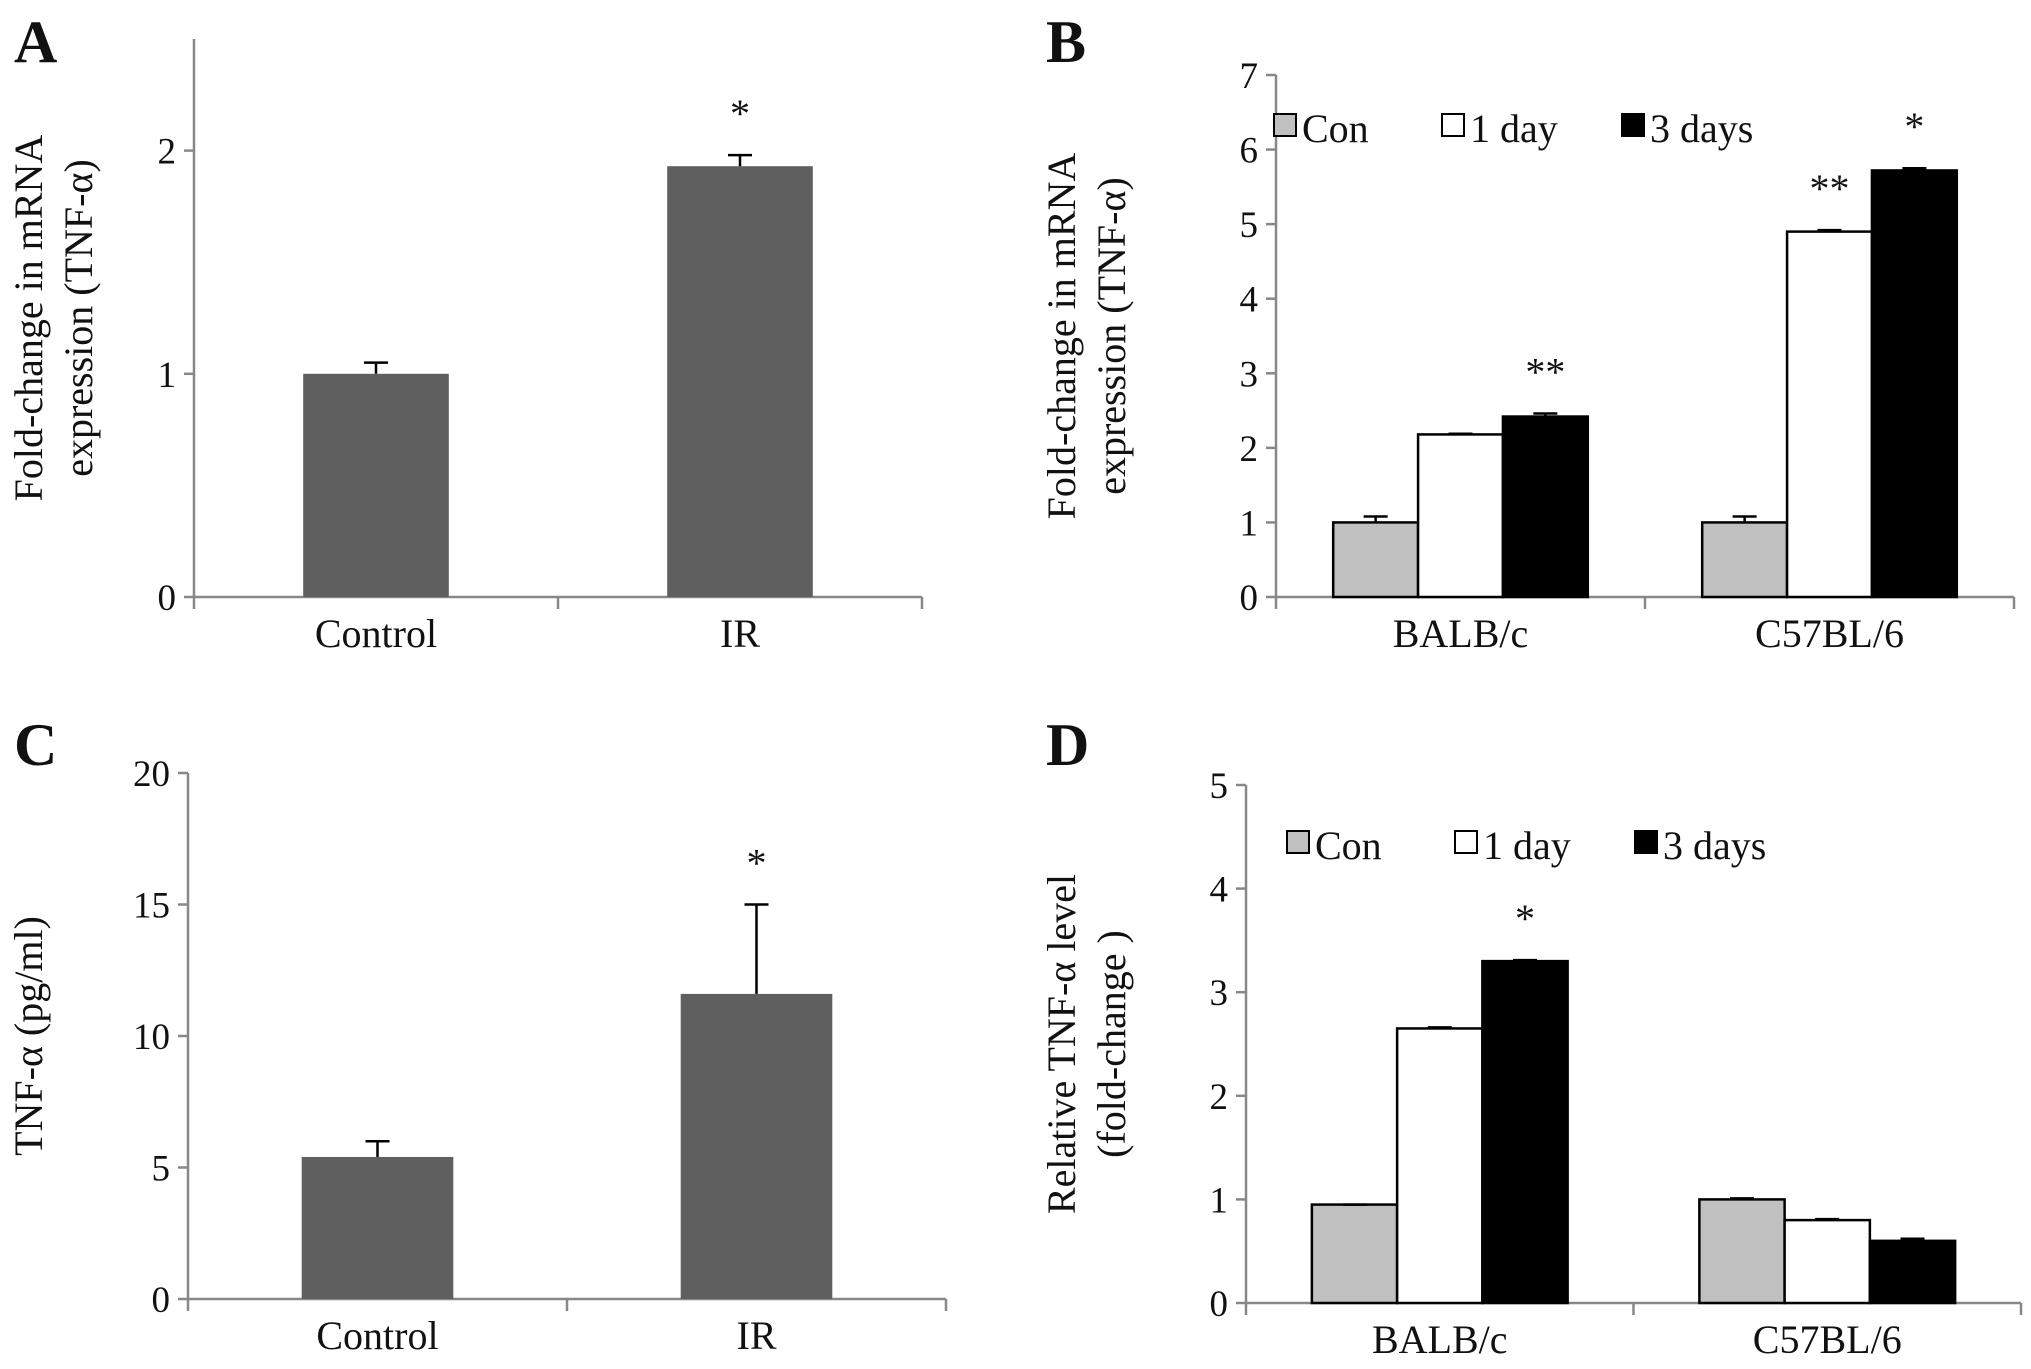 This screenshot has height=1369, width=2031. What do you see at coordinates (1249, 151) in the screenshot?
I see `y-tick-label: 6` at bounding box center [1249, 151].